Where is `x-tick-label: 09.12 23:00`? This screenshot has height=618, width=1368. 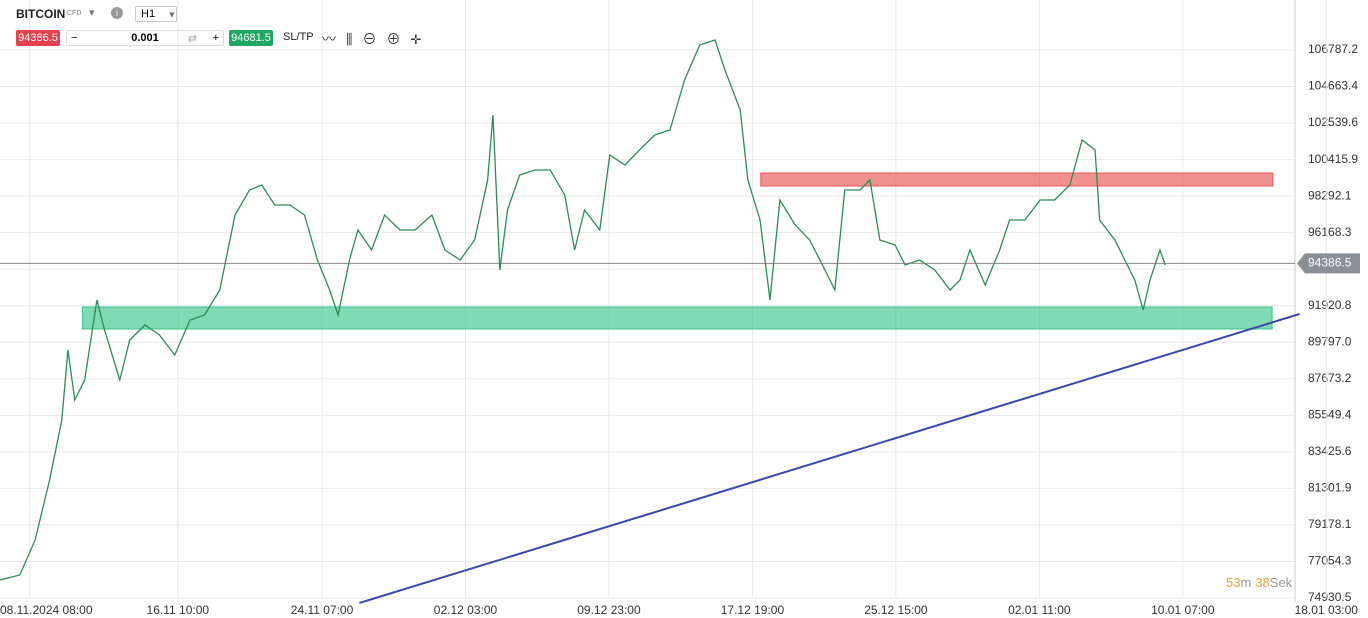
x-tick-label: 09.12 23:00 is located at coordinates (609, 610).